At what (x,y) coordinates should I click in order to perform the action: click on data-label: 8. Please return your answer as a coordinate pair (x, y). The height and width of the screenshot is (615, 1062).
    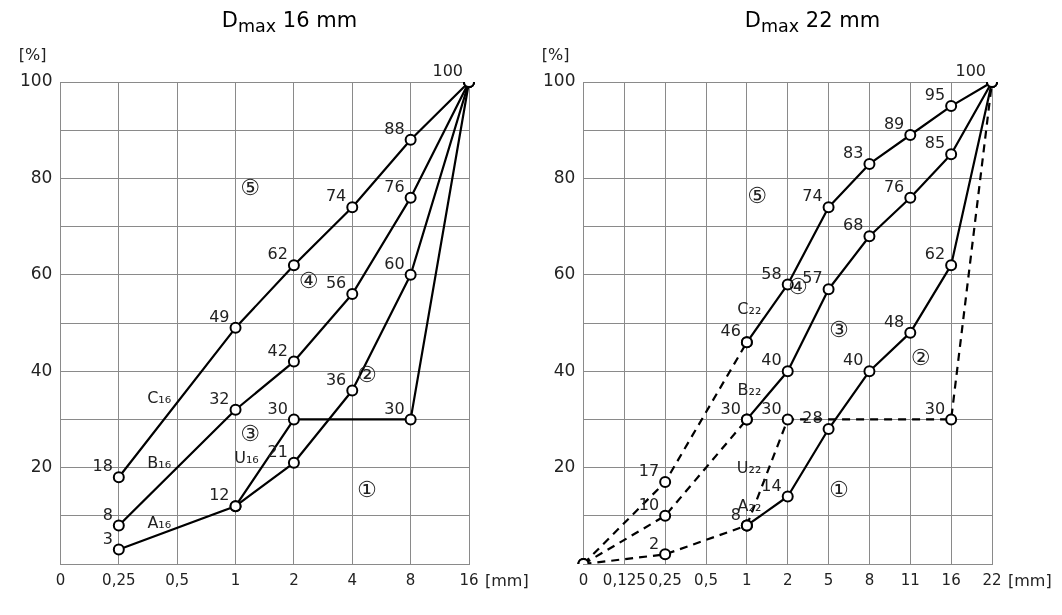
    Looking at the image, I should click on (107, 514).